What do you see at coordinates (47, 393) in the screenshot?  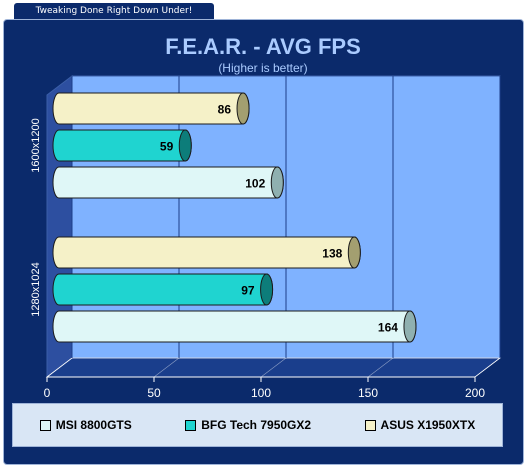 I see `x-tick-label-0: 0` at bounding box center [47, 393].